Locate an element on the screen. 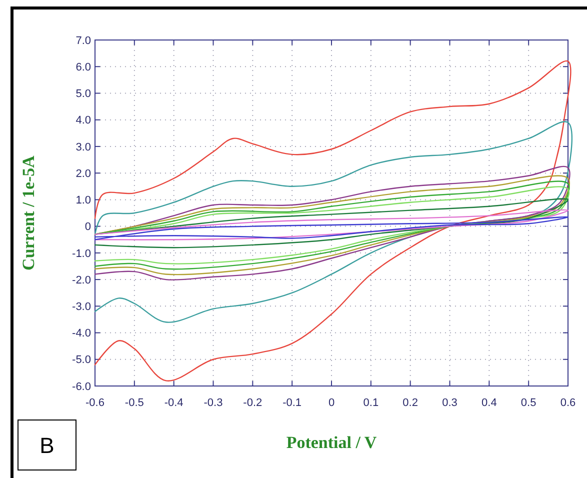  x-tick-label: -0.3 is located at coordinates (213, 403).